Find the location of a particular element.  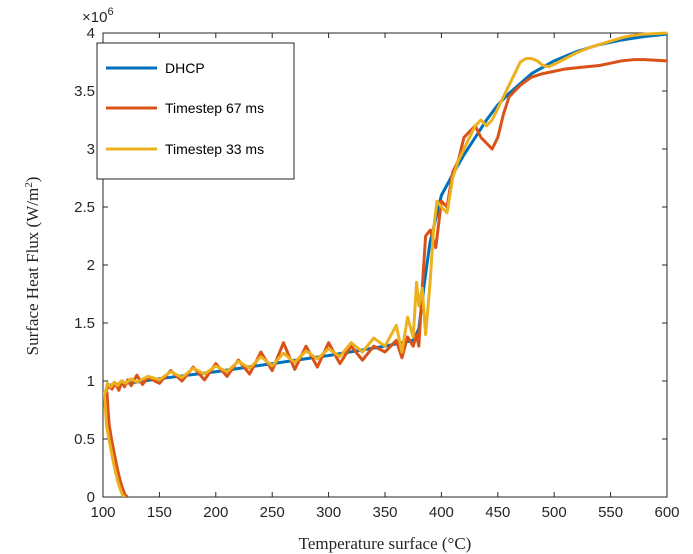

legend-label-1: DHCP is located at coordinates (185, 68).